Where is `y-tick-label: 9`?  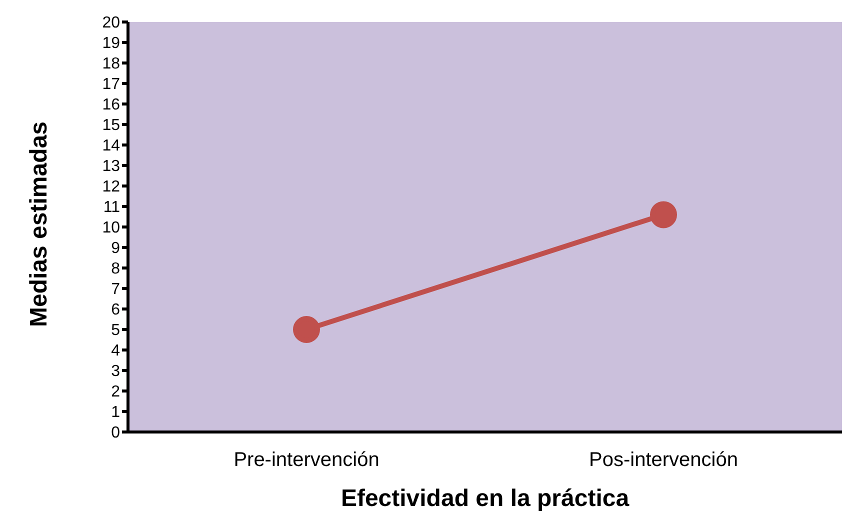
y-tick-label: 9 is located at coordinates (115, 249).